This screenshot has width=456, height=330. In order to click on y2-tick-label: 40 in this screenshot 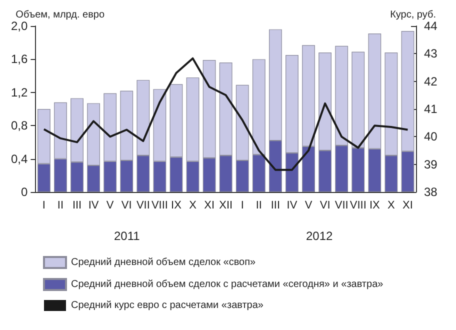, I will do `click(431, 137)`.